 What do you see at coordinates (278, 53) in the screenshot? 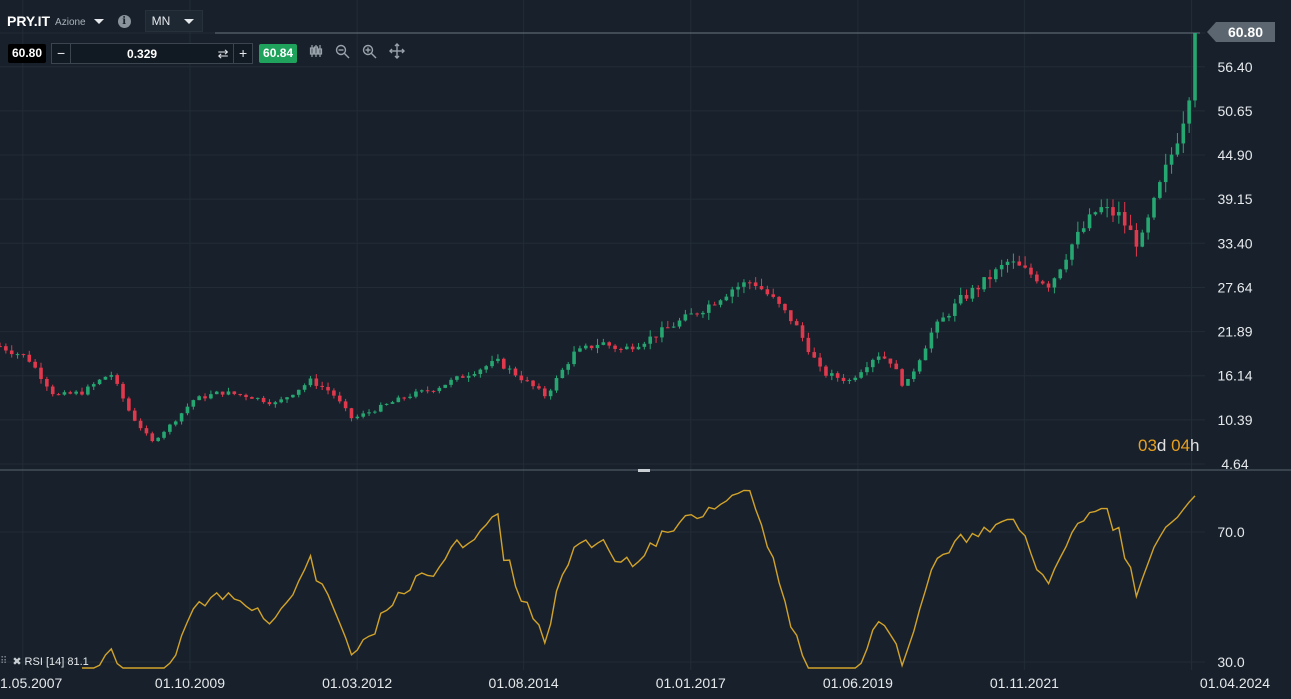
I see `buy-price-button: 60.84` at bounding box center [278, 53].